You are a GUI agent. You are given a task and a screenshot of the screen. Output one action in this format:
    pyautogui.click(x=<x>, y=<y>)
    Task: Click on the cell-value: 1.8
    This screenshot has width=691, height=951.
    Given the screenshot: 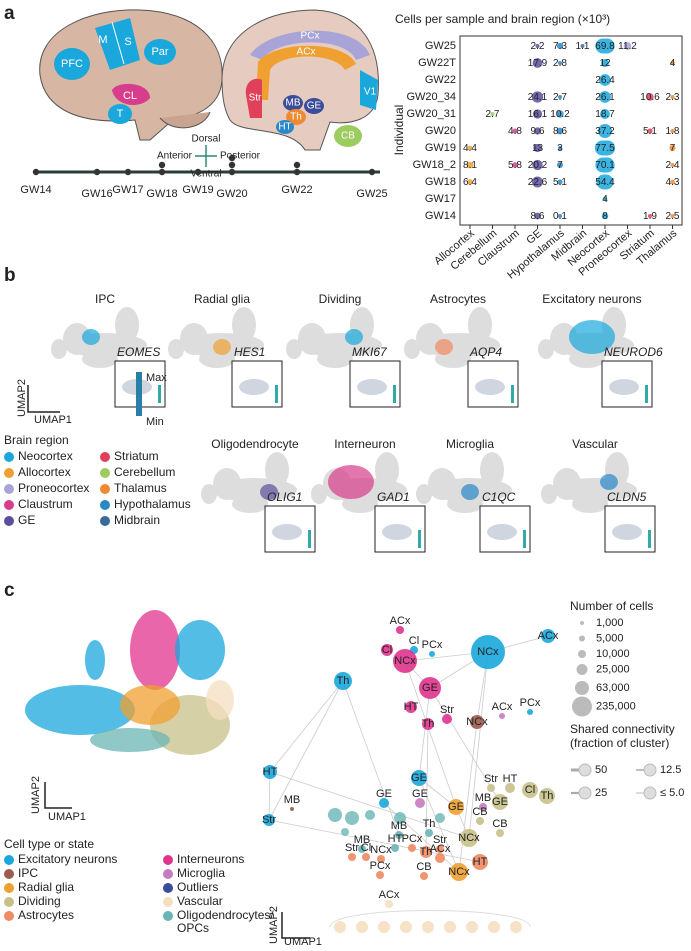 What is the action you would take?
    pyautogui.click(x=673, y=131)
    